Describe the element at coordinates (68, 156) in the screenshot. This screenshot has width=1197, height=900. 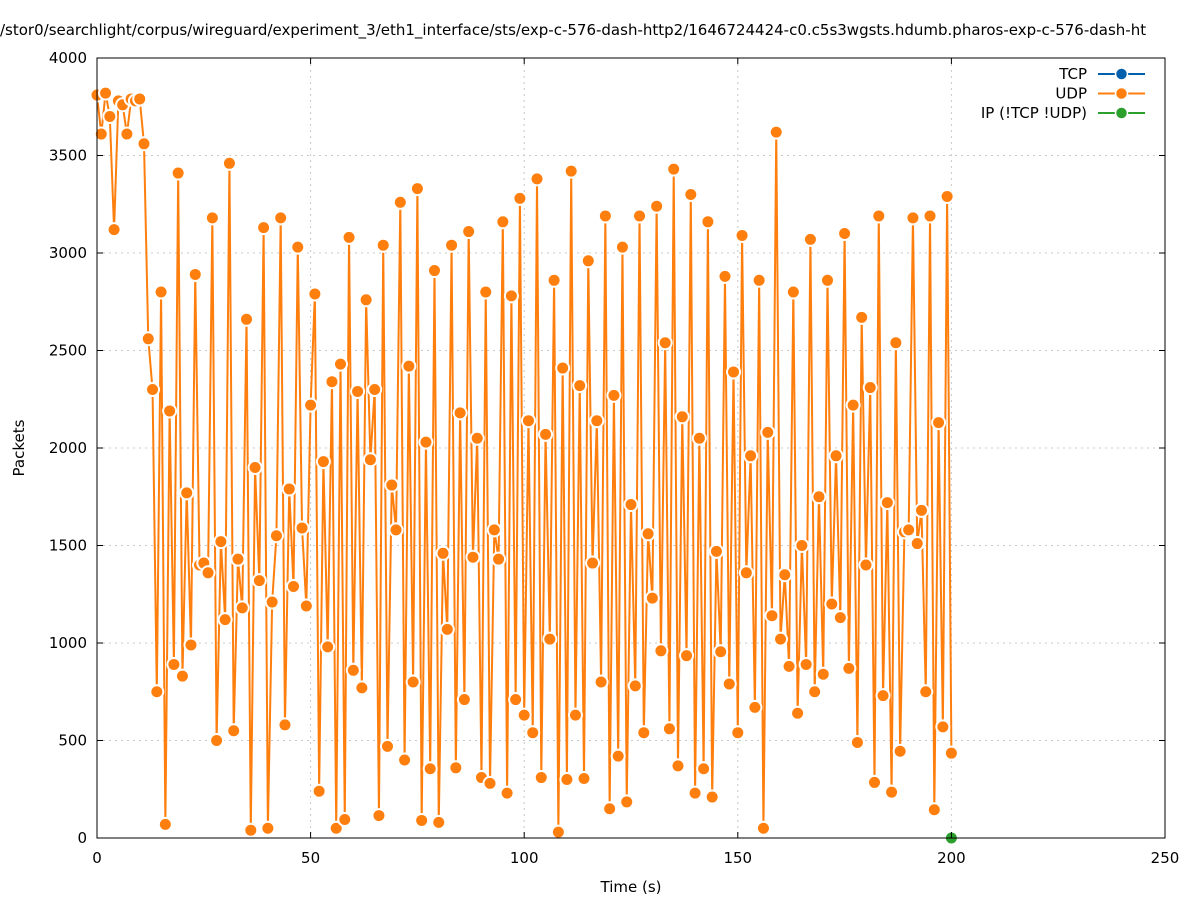
I see `y-tick-label: 3500` at that location.